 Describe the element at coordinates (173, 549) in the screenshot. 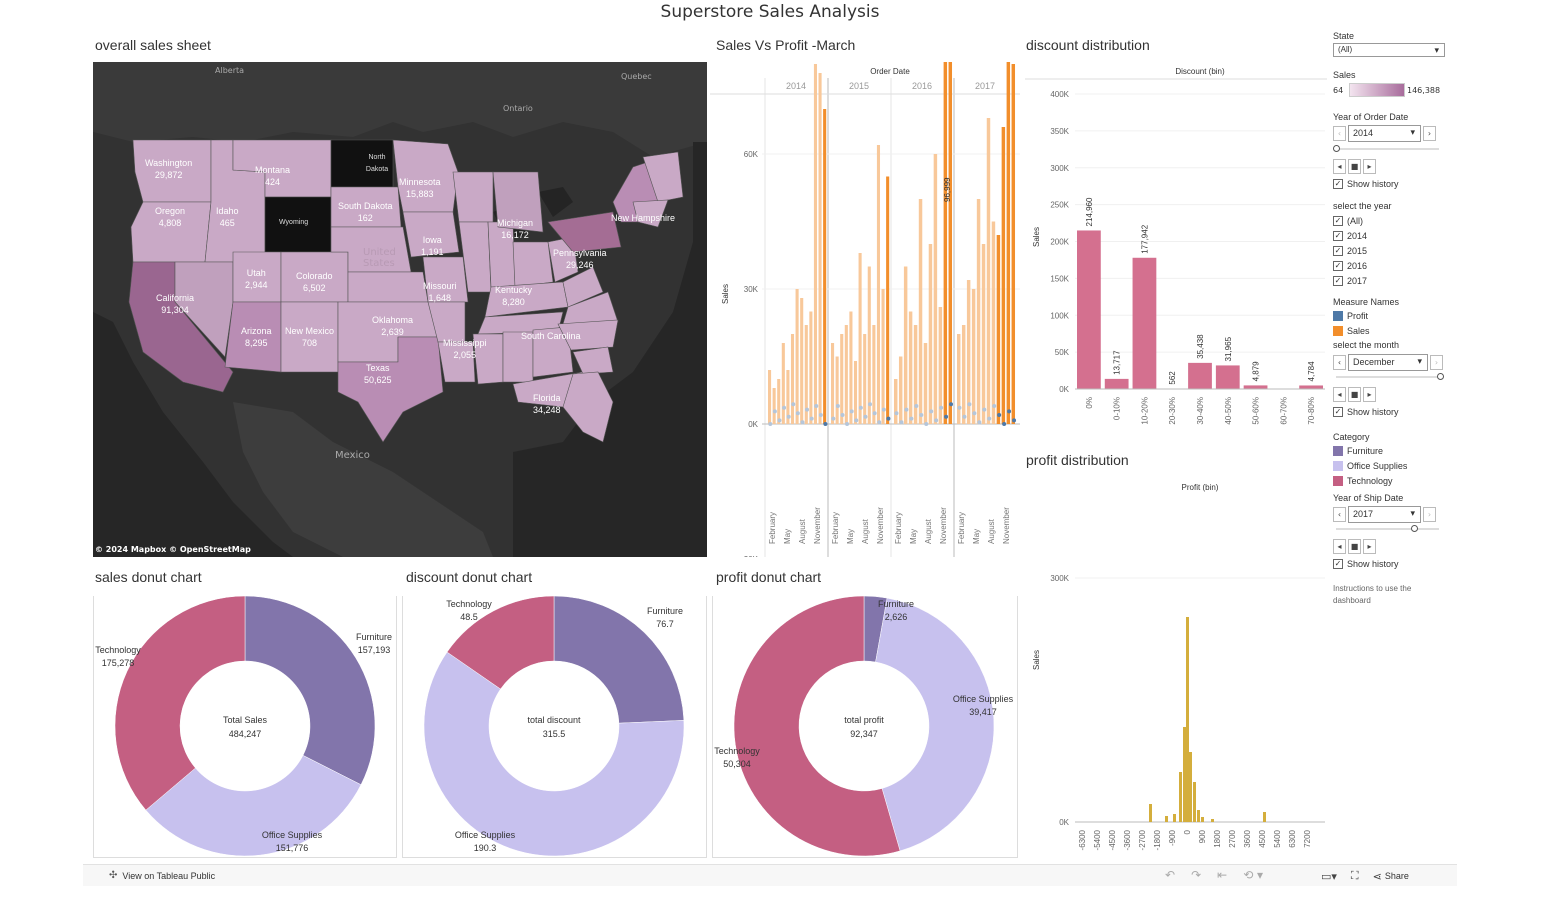

I see `map-attribution: © 2024 Mapbox © OpenStreetMap` at that location.